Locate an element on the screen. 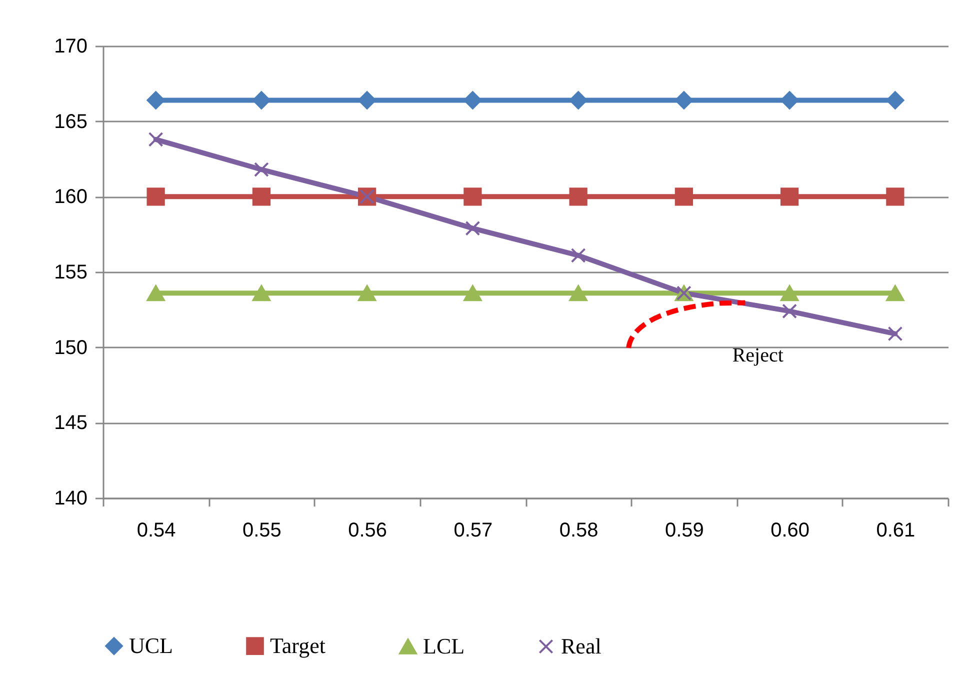 The image size is (959, 697). legend-label: Target is located at coordinates (298, 645).